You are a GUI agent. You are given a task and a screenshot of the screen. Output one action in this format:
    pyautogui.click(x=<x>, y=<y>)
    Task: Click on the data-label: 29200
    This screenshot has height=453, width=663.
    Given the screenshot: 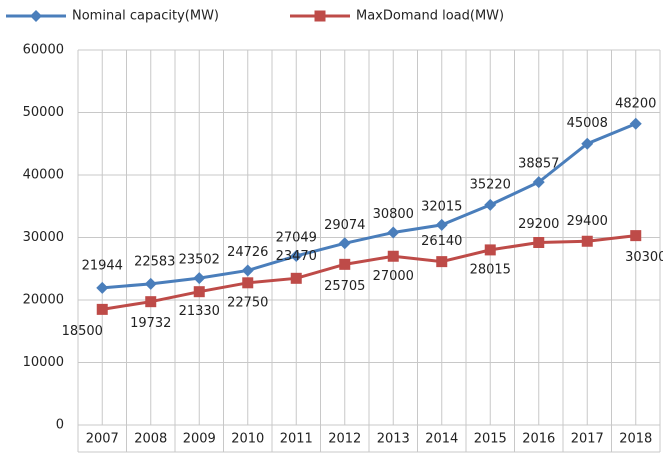 What is the action you would take?
    pyautogui.click(x=538, y=224)
    